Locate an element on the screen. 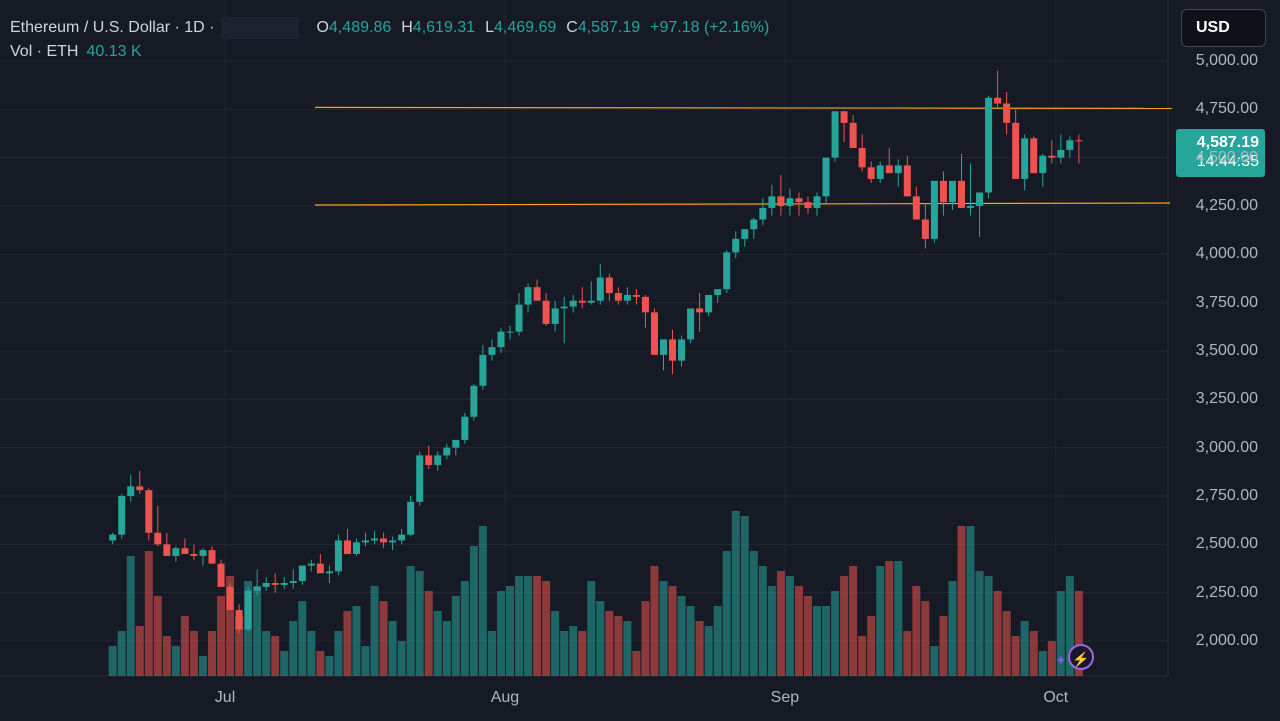 The width and height of the screenshot is (1280, 721). y-tick-label: 5,000.00 is located at coordinates (1226, 60).